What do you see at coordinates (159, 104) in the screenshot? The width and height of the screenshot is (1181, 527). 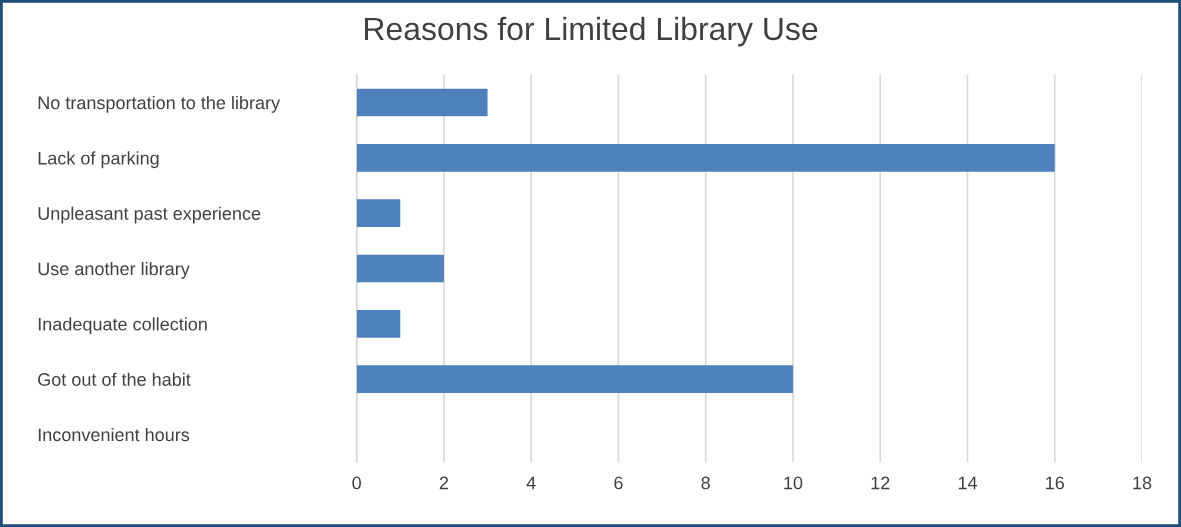 I see `y-tick-label: No transportation to the library` at bounding box center [159, 104].